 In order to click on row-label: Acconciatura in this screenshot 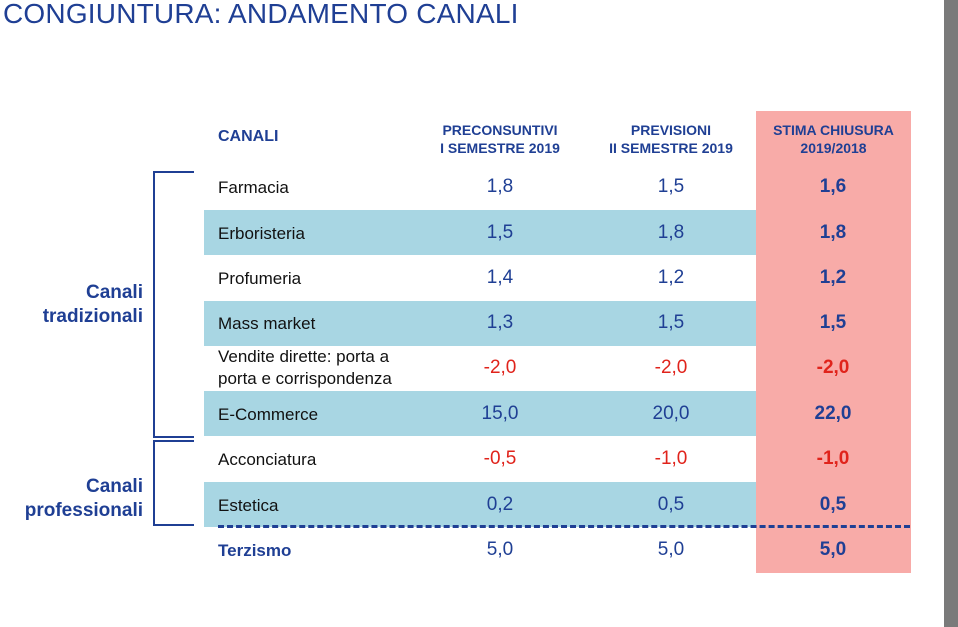, I will do `click(267, 459)`.